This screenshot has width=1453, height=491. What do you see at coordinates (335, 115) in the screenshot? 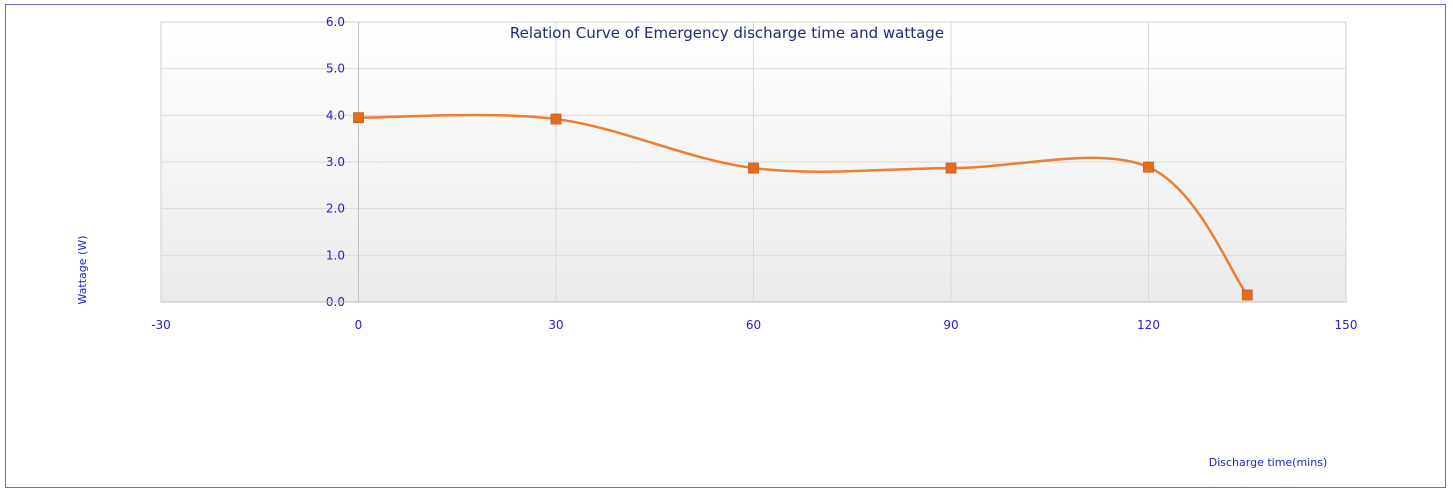
I see `y-tick-label: 4.0` at bounding box center [335, 115].